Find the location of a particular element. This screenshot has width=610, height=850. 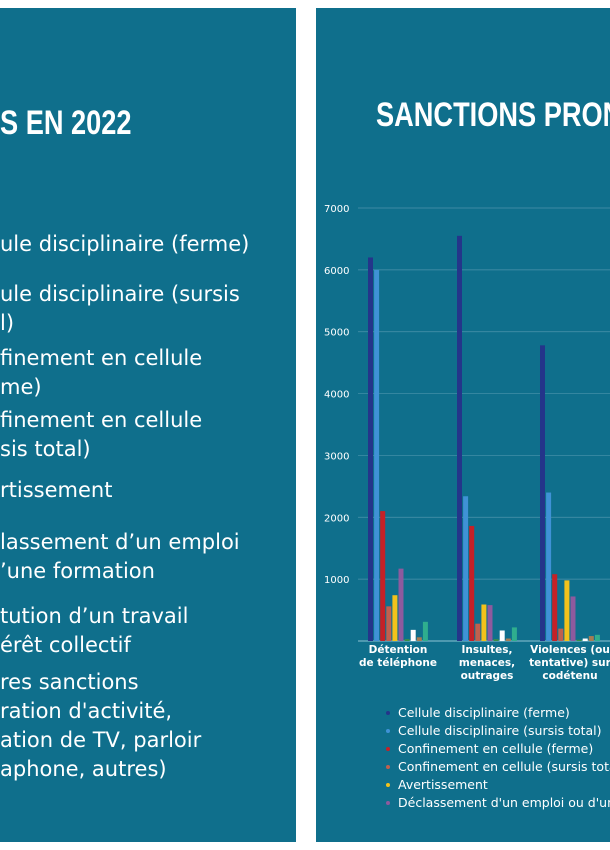

y-tick-label: 7000 is located at coordinates (336, 209).